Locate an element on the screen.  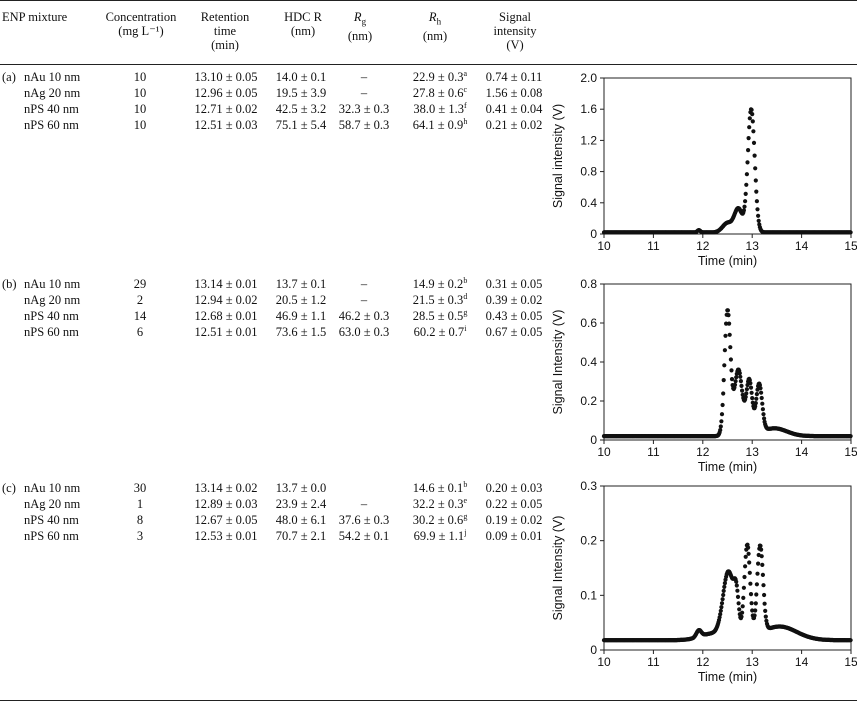
cell-ret: 12.96 ± 0.05 is located at coordinates (226, 93).